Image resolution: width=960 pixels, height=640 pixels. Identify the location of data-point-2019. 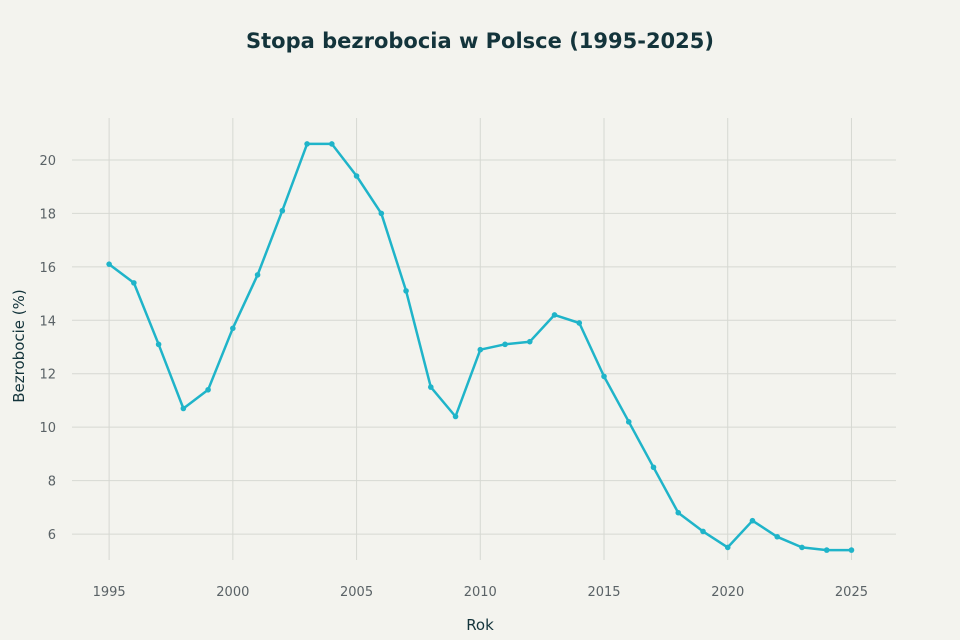
(703, 531).